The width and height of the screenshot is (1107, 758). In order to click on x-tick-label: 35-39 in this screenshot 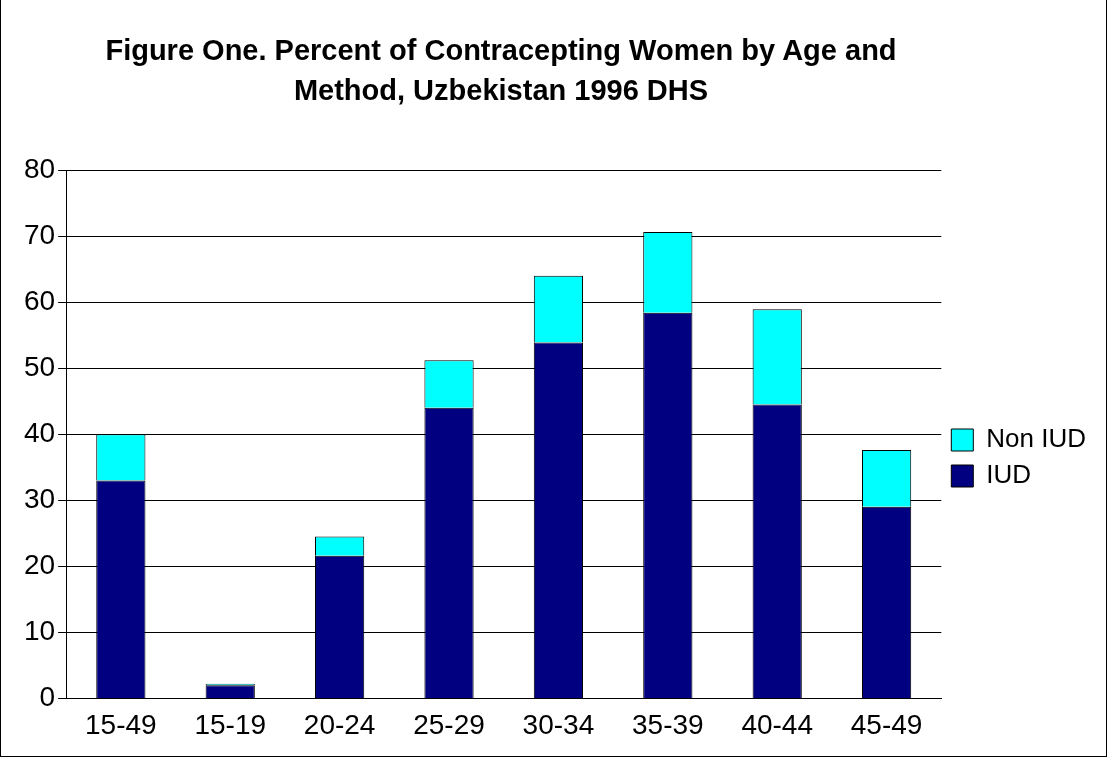, I will do `click(668, 724)`.